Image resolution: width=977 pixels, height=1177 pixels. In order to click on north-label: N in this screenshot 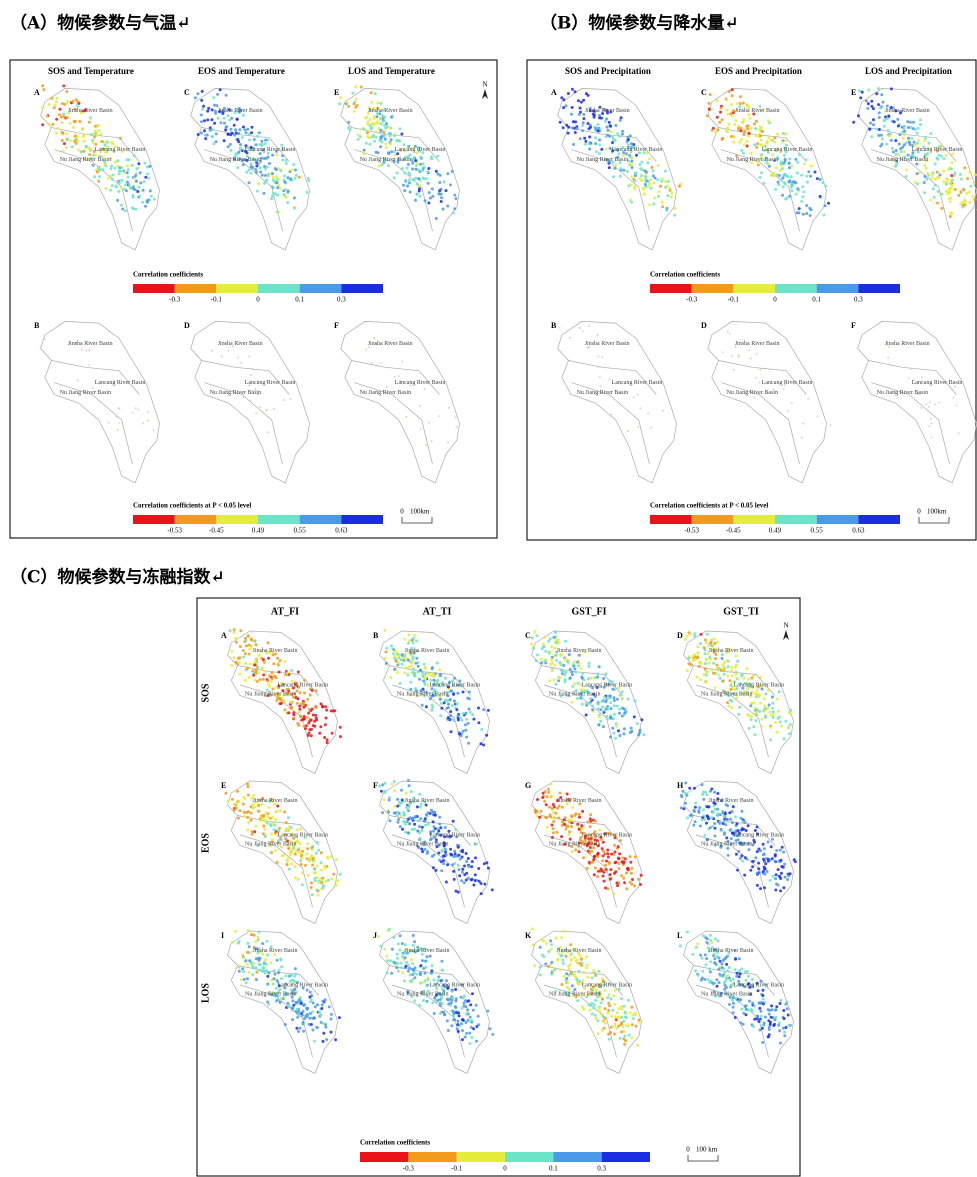, I will do `click(785, 626)`.